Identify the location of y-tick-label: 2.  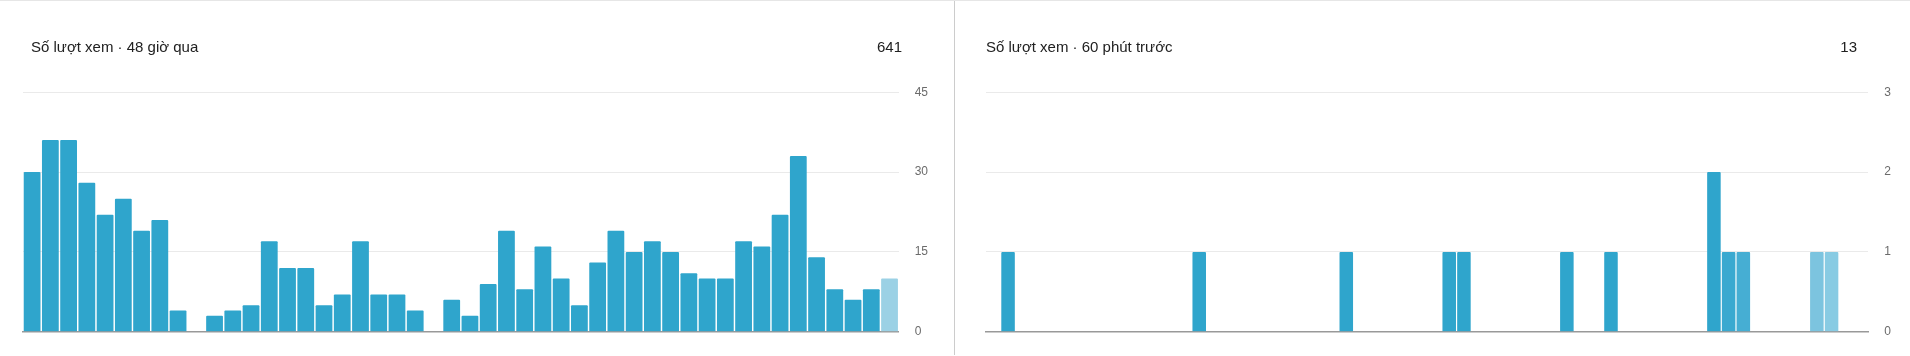
(1888, 171).